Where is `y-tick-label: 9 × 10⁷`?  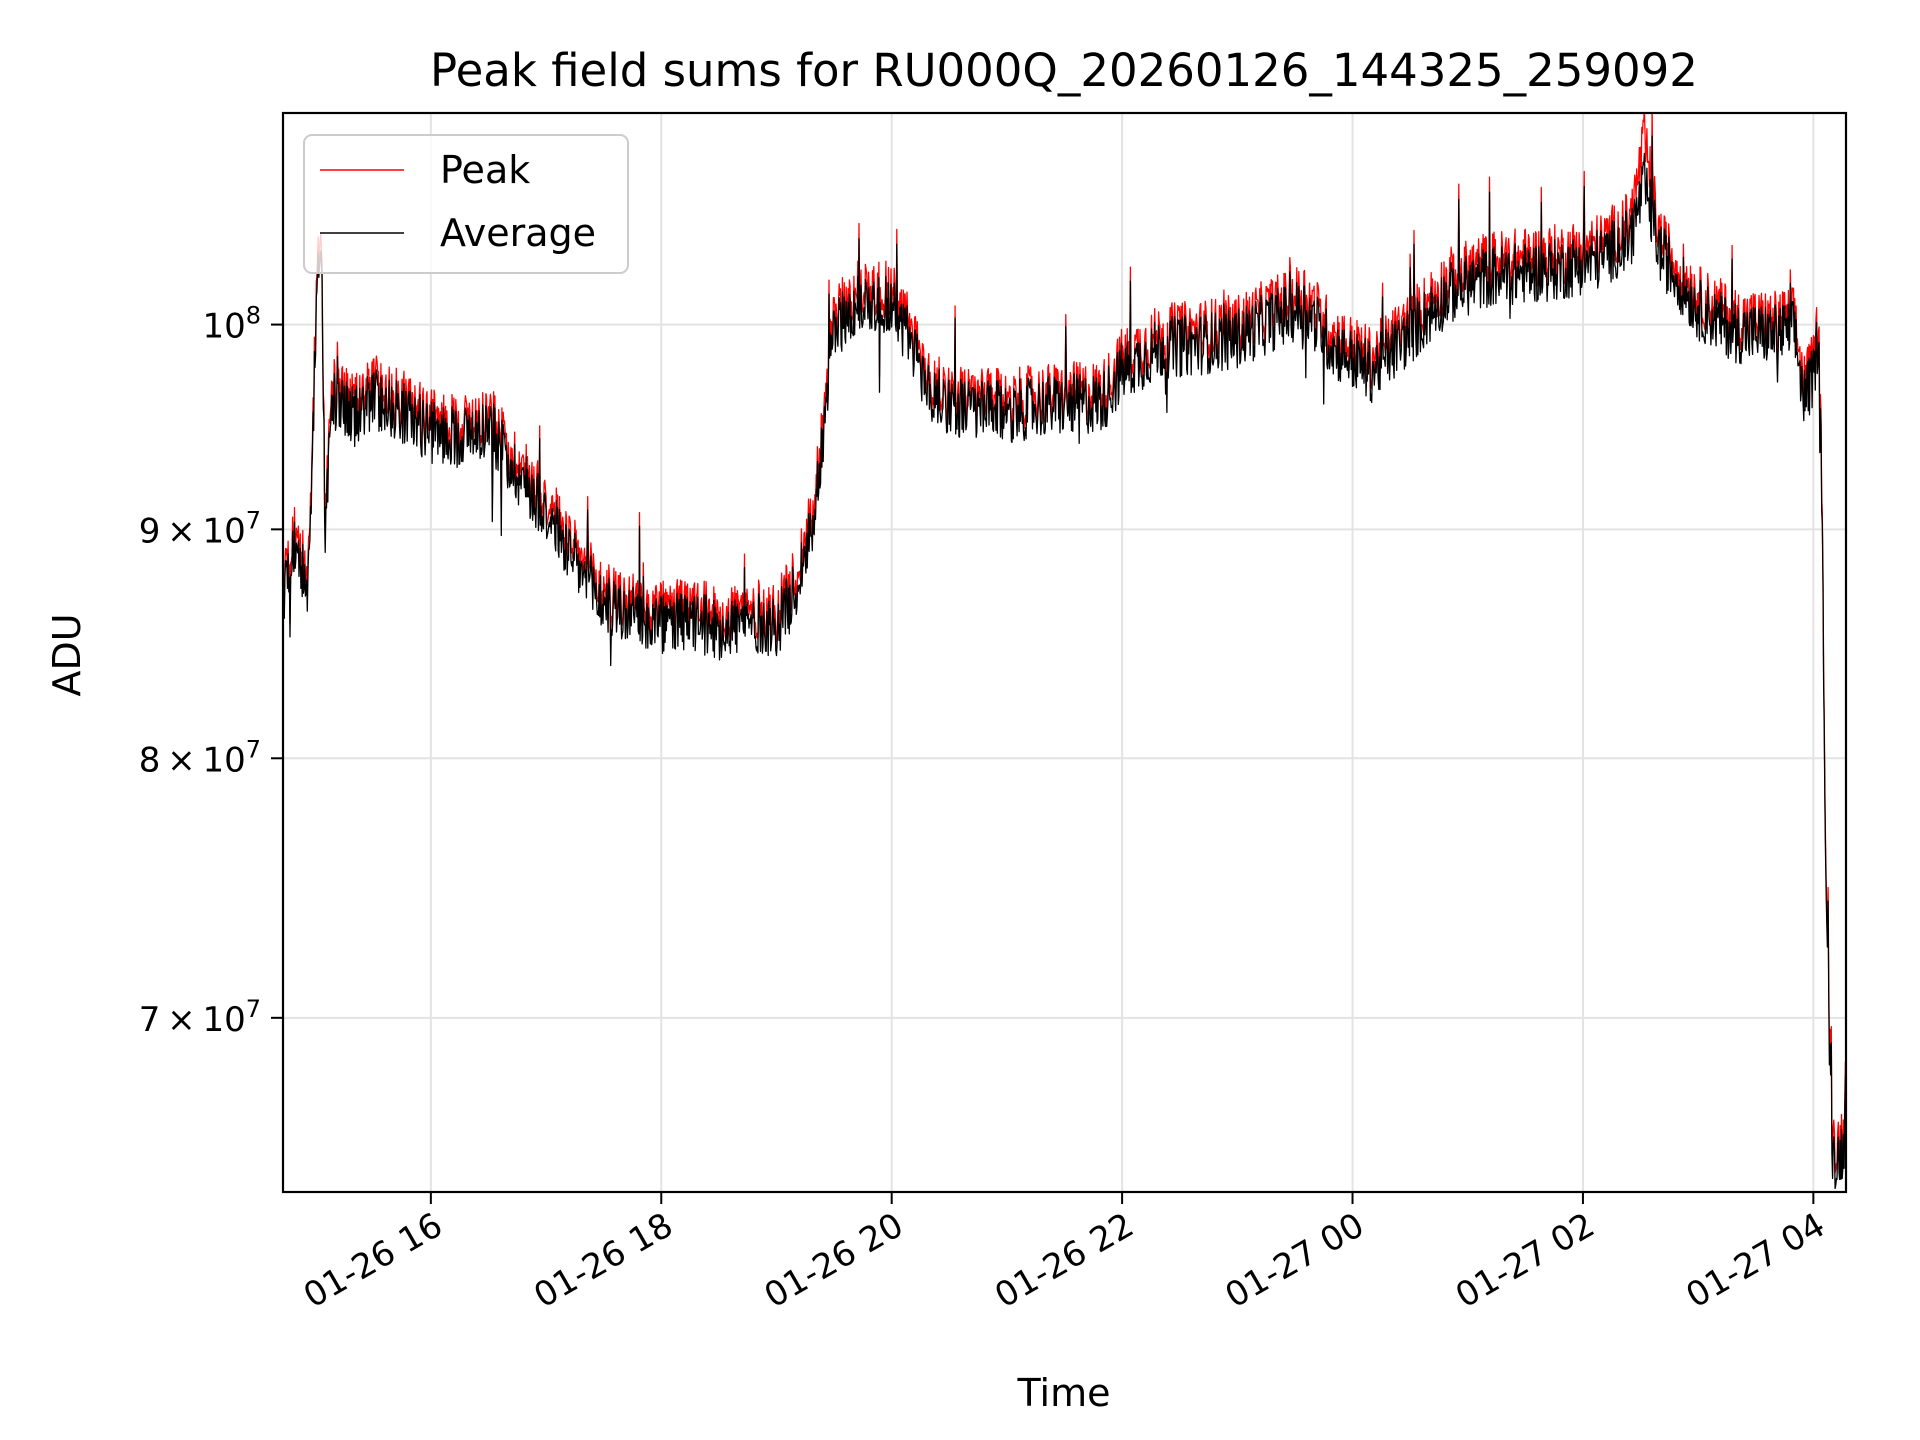
y-tick-label: 9 × 10⁷ is located at coordinates (200, 528).